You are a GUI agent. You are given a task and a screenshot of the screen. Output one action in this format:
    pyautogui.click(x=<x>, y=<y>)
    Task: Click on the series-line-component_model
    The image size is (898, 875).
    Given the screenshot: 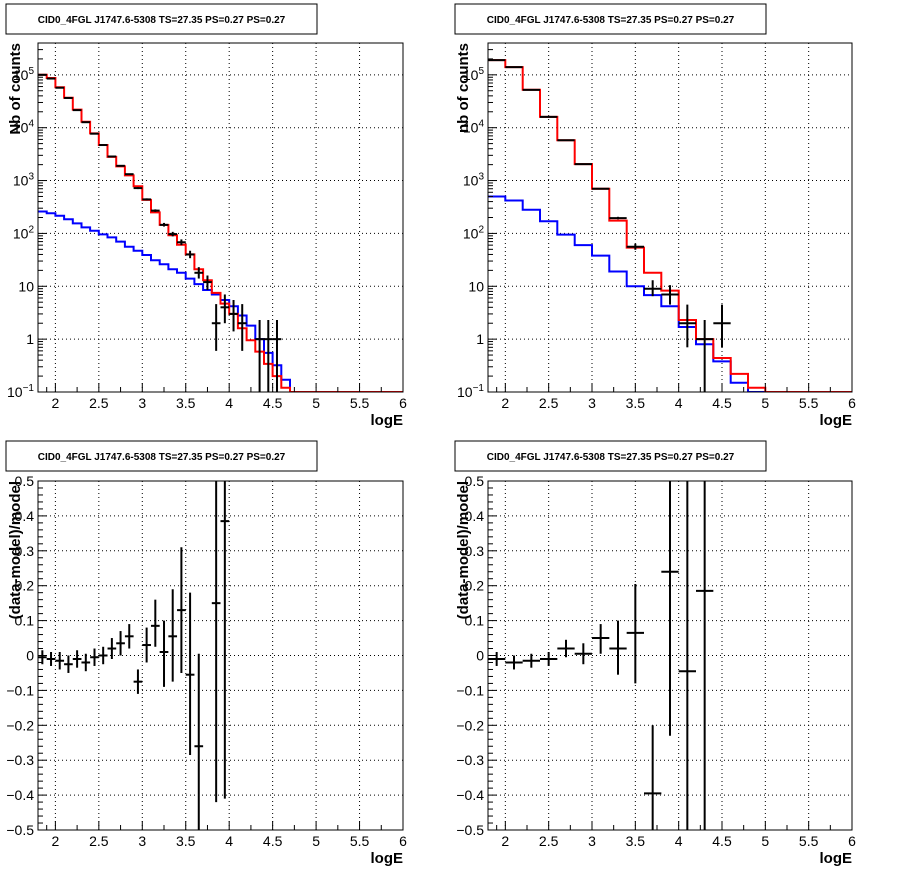 What is the action you would take?
    pyautogui.click(x=220, y=301)
    